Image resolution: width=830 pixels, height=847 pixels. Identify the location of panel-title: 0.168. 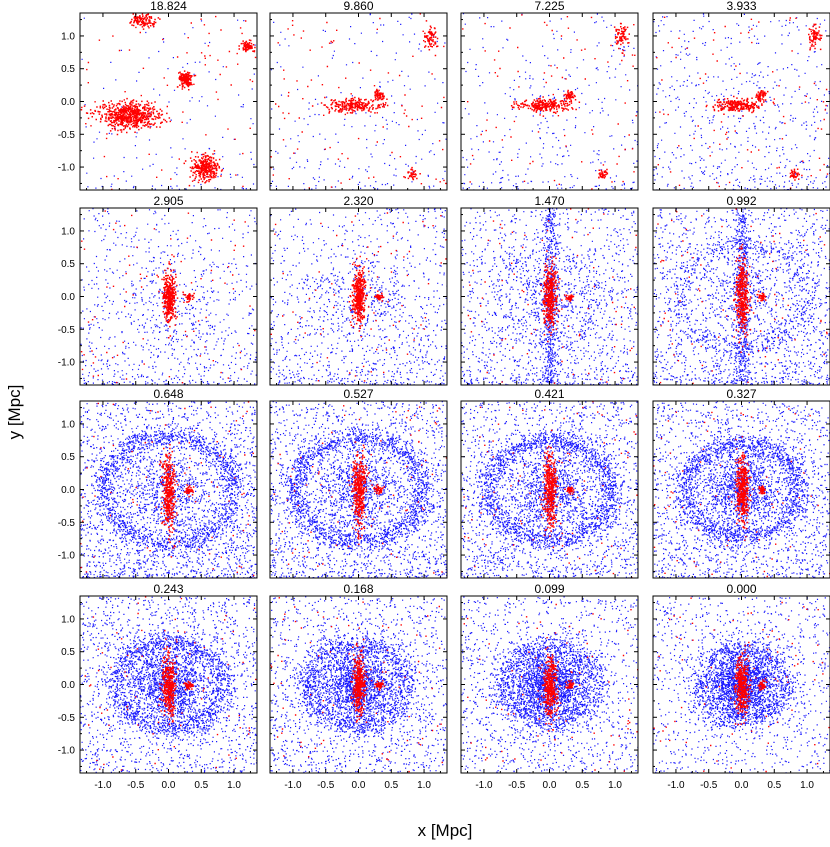
(358, 589).